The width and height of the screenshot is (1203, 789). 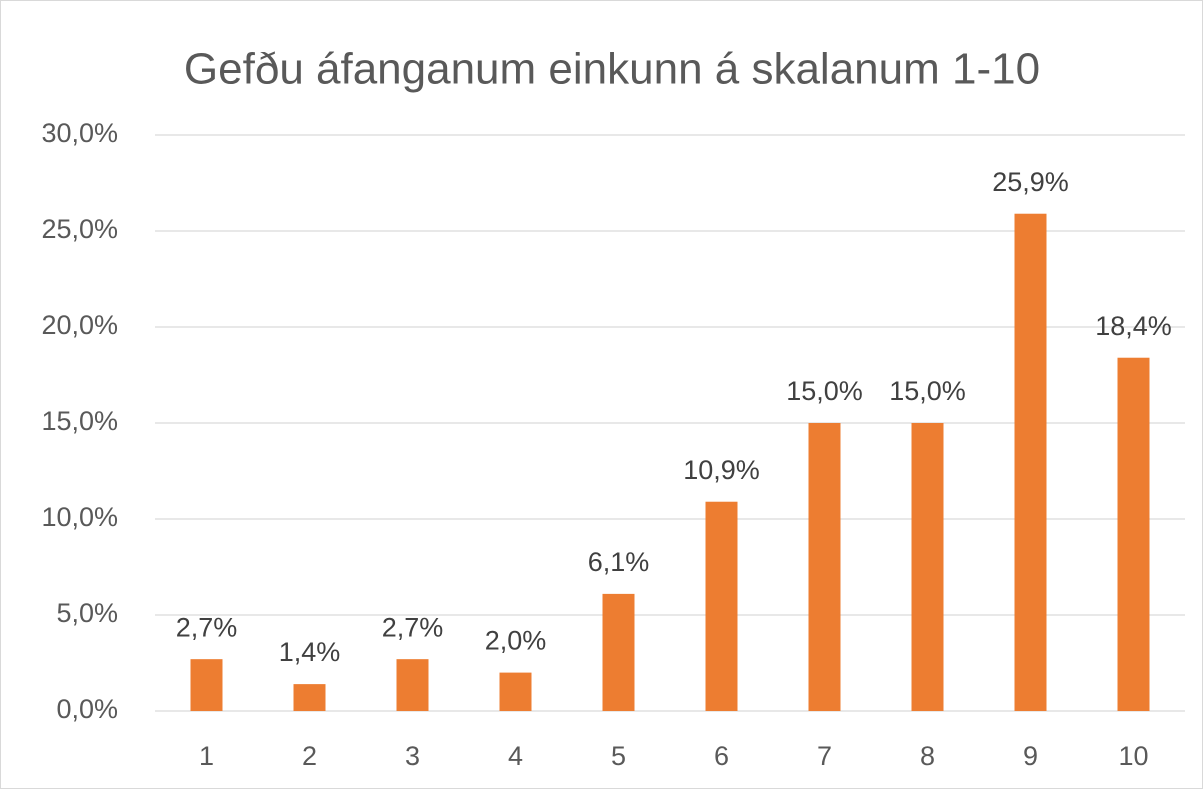 What do you see at coordinates (1030, 756) in the screenshot?
I see `x-tick-label: 9` at bounding box center [1030, 756].